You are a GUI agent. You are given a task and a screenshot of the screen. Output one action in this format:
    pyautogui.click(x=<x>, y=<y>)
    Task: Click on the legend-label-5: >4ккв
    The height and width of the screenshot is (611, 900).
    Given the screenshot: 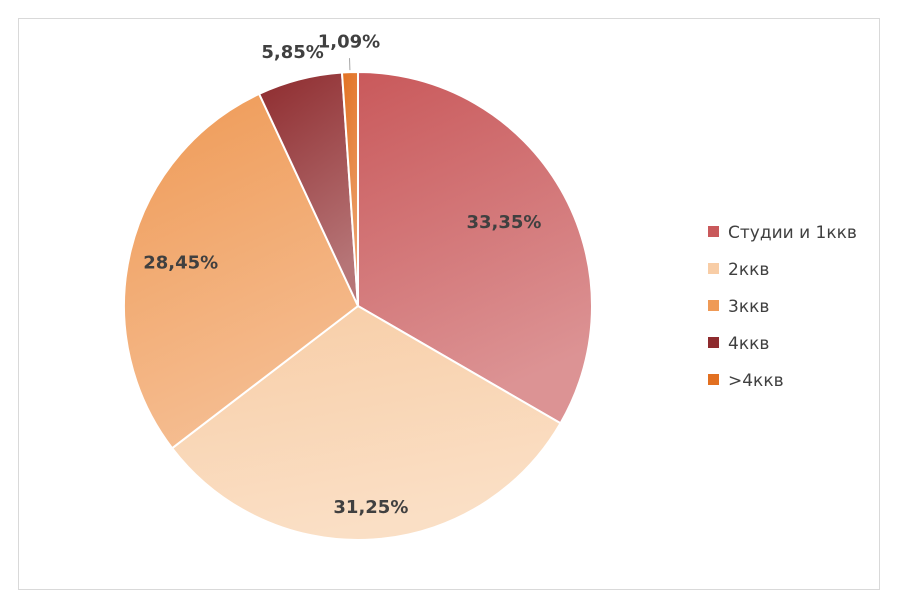 What is the action you would take?
    pyautogui.click(x=756, y=381)
    